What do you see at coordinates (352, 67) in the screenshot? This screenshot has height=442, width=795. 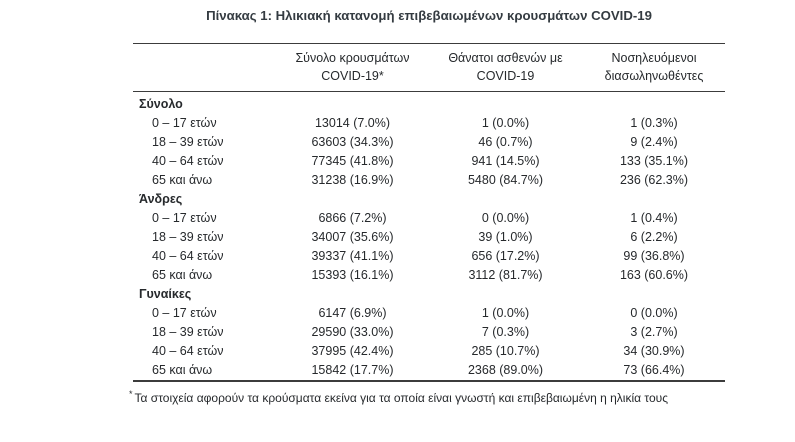 I see `column-header-total-cases: Σύνολο κρουσμάτων COVID-19*` at bounding box center [352, 67].